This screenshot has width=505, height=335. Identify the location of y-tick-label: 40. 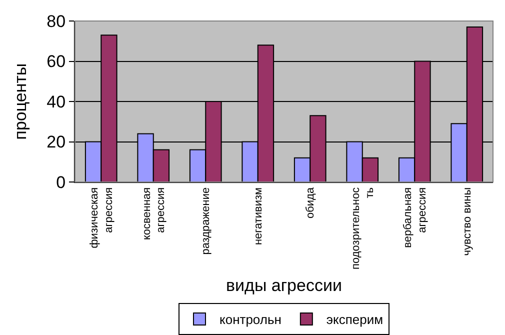
(56, 102).